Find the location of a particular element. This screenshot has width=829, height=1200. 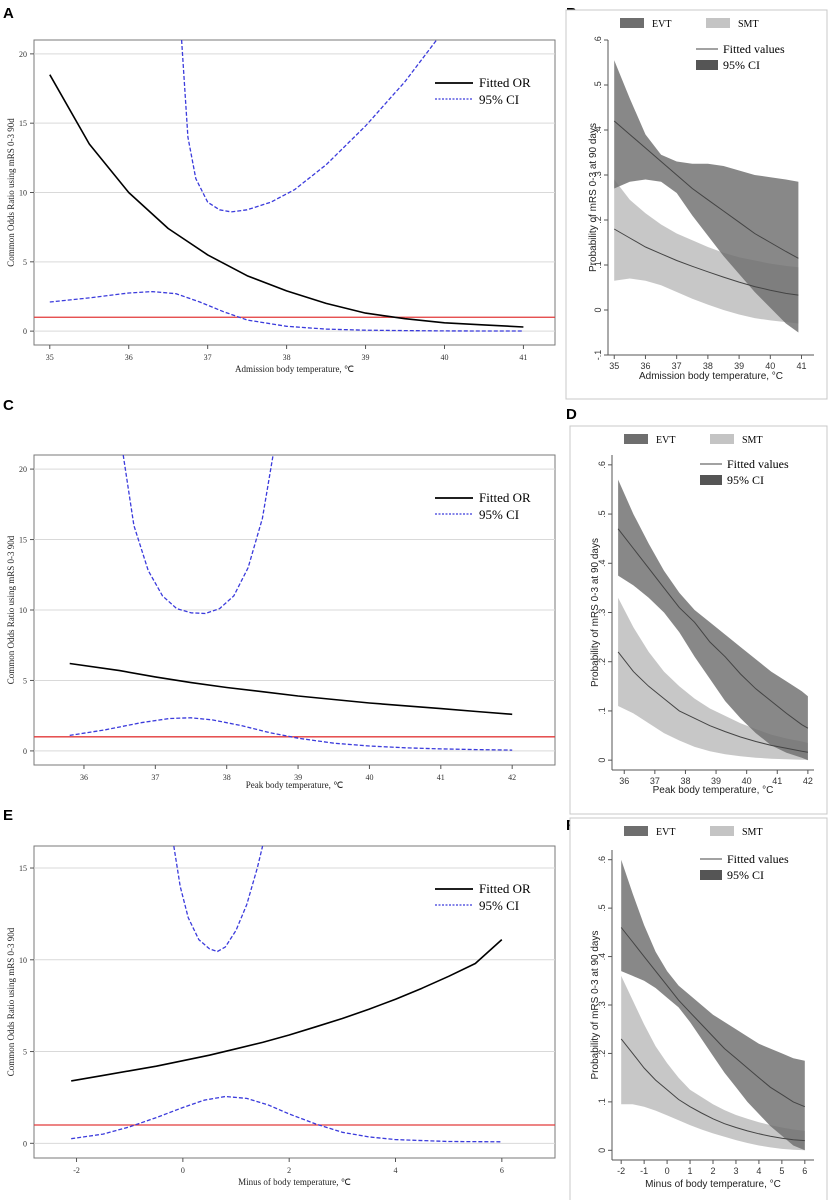

x-tick-label: 1 is located at coordinates (690, 1171).